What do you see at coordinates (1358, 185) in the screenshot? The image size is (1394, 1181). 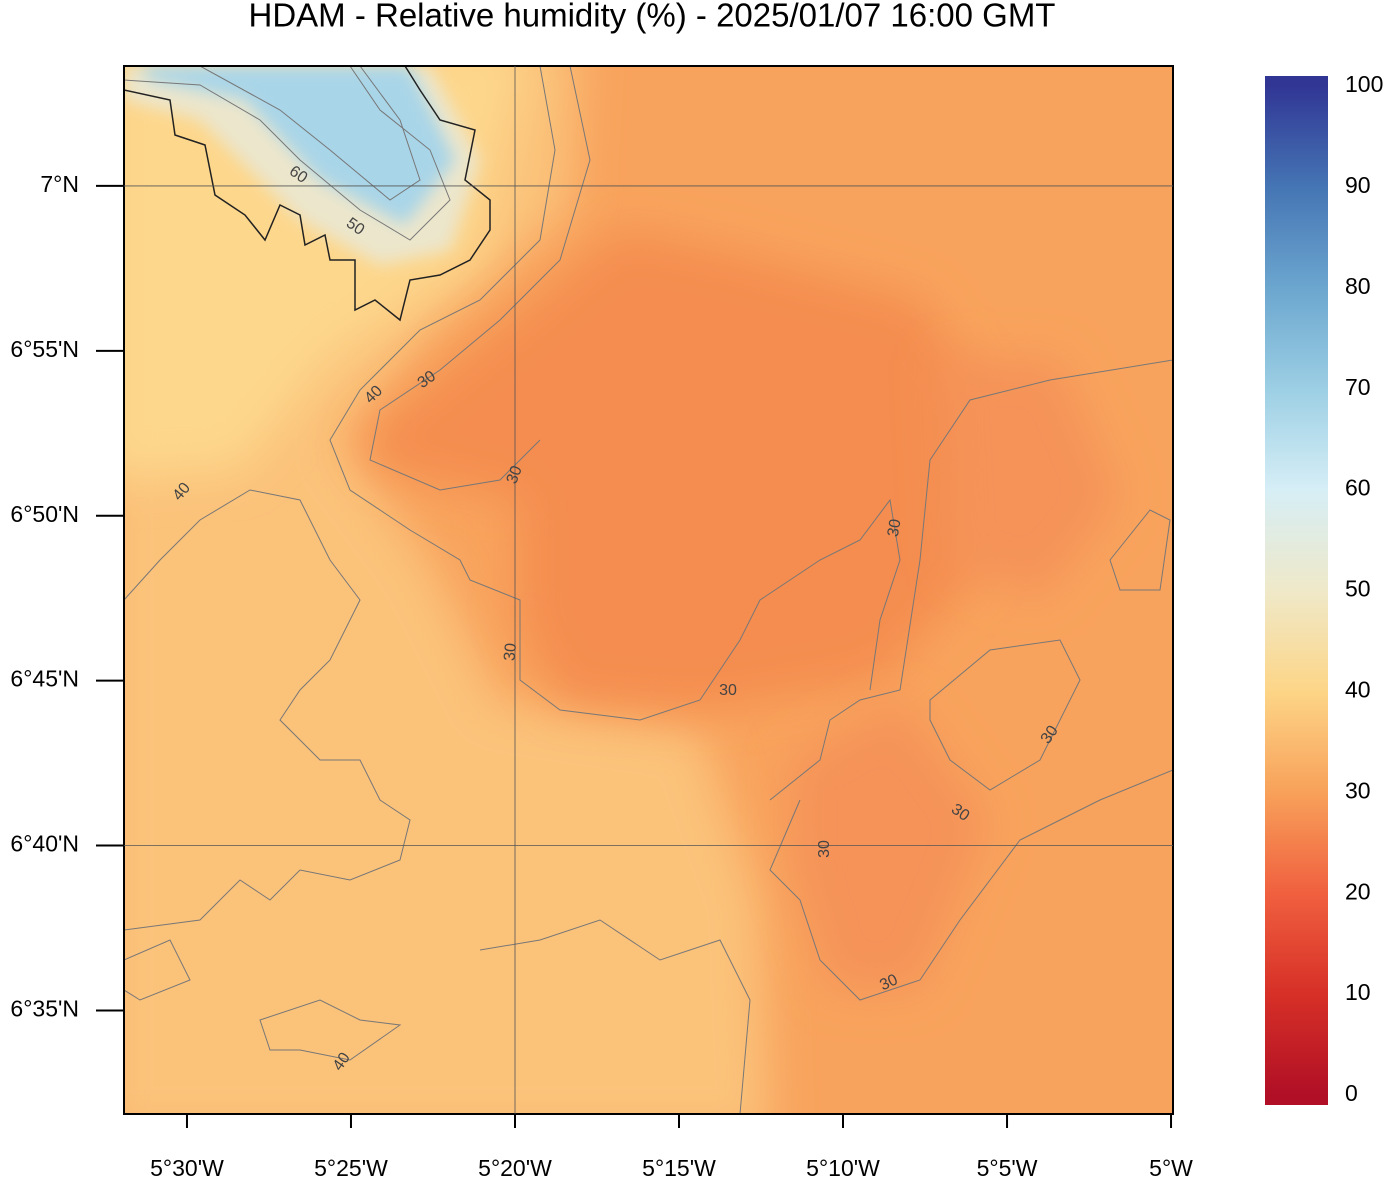 I see `colorbar-tick-label: 90` at bounding box center [1358, 185].